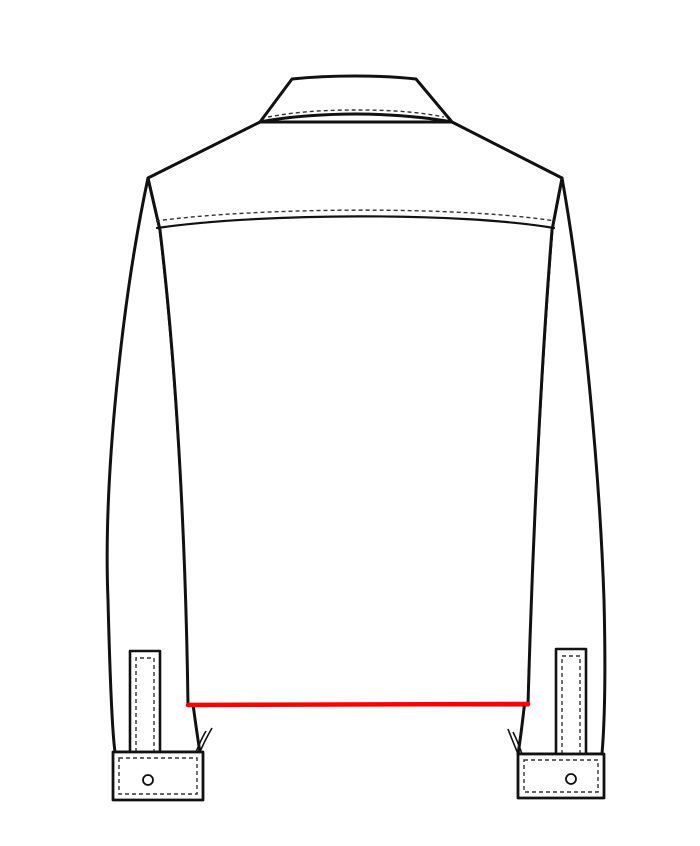 This screenshot has height=846, width=700. What do you see at coordinates (358, 704) in the screenshot?
I see `hem-width-line` at bounding box center [358, 704].